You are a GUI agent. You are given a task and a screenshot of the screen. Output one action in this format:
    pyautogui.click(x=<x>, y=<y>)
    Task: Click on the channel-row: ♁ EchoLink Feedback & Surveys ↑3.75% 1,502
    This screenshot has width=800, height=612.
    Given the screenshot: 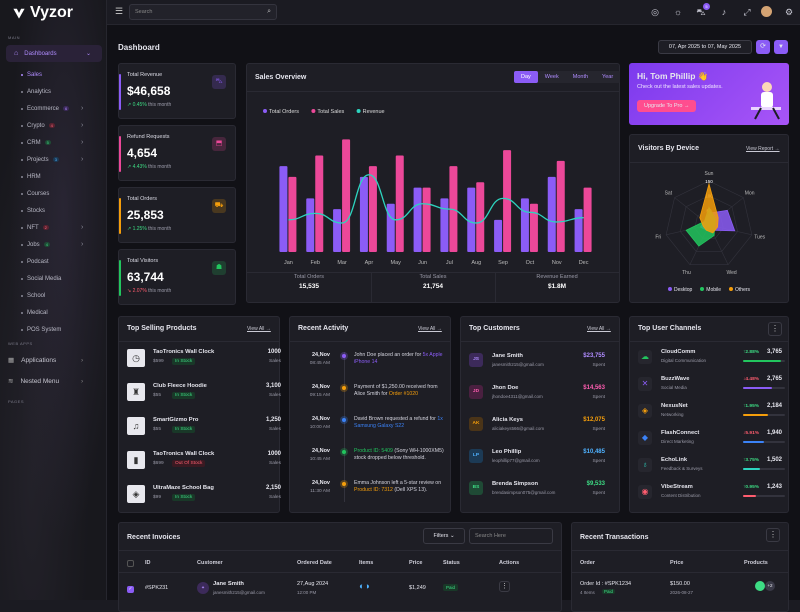 What is the action you would take?
    pyautogui.click(x=711, y=472)
    